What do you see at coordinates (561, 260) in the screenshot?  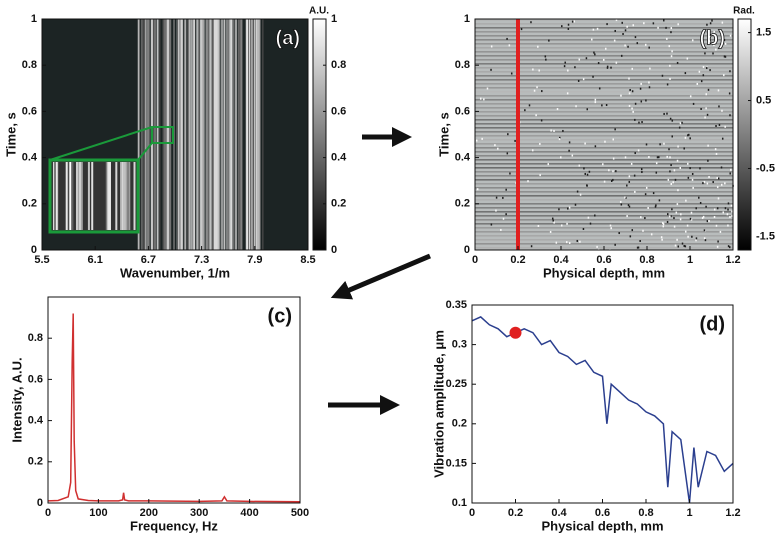 I see `x-tick-label: 0.4` at bounding box center [561, 260].